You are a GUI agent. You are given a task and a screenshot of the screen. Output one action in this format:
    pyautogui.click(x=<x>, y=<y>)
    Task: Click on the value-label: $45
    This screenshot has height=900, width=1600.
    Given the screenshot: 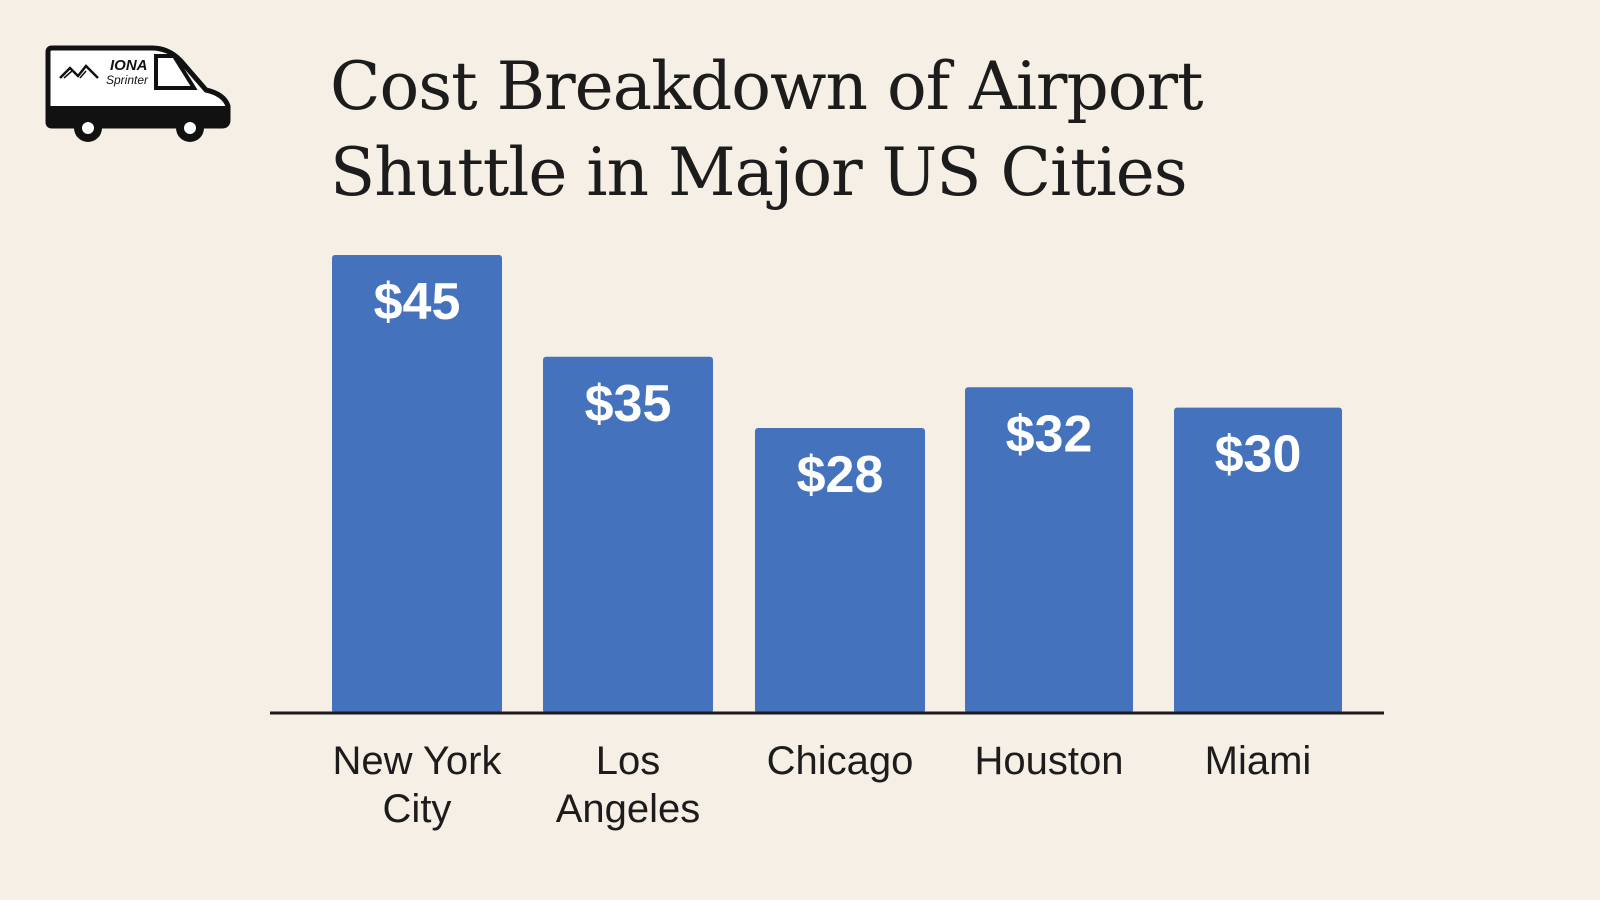 What is the action you would take?
    pyautogui.click(x=417, y=302)
    